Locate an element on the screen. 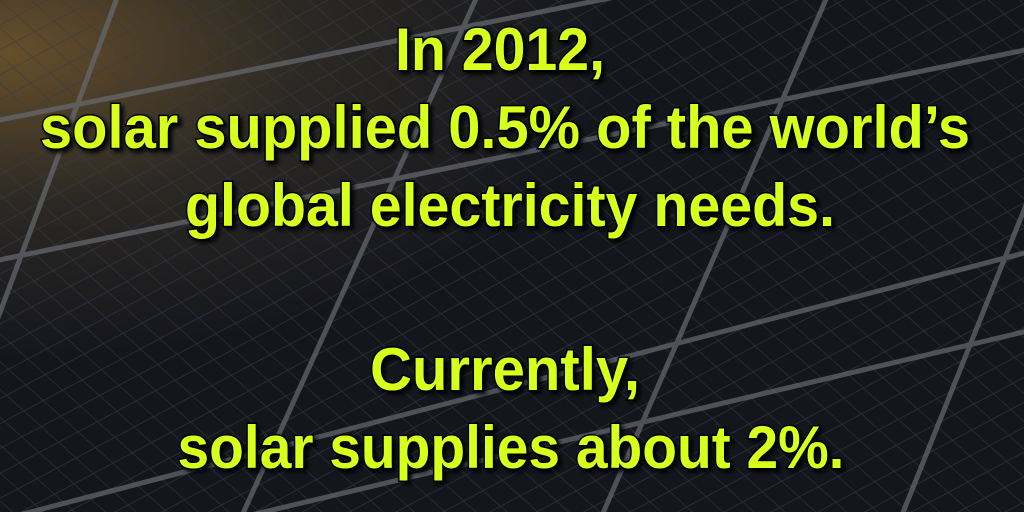 This screenshot has width=1024, height=512. text-line: In 2012, is located at coordinates (500, 49).